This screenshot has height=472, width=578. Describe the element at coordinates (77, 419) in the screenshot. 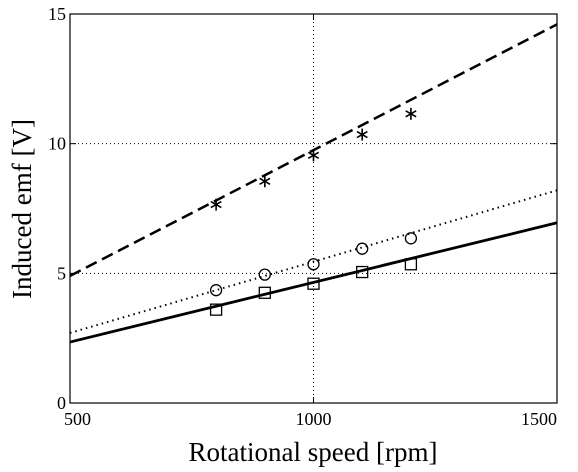

I see `x-tick-label: 500` at that location.